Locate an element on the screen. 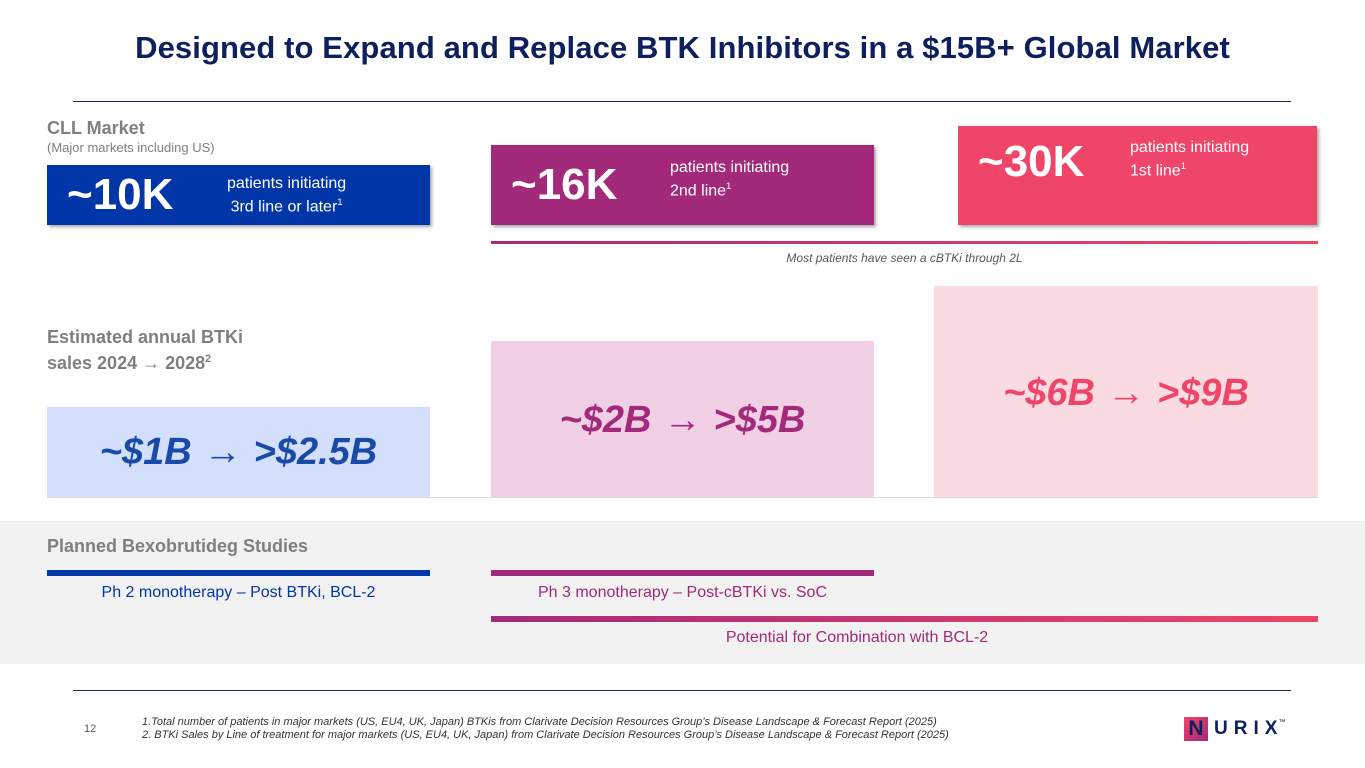 The height and width of the screenshot is (768, 1365). patients-1l-value: ~30K is located at coordinates (1031, 161).